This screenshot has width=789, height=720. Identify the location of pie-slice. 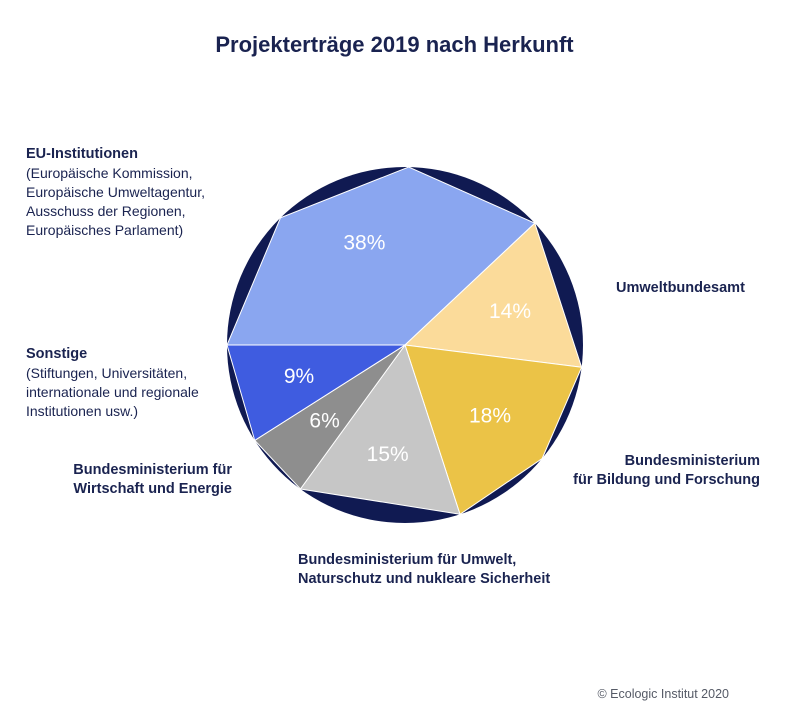
(316, 393).